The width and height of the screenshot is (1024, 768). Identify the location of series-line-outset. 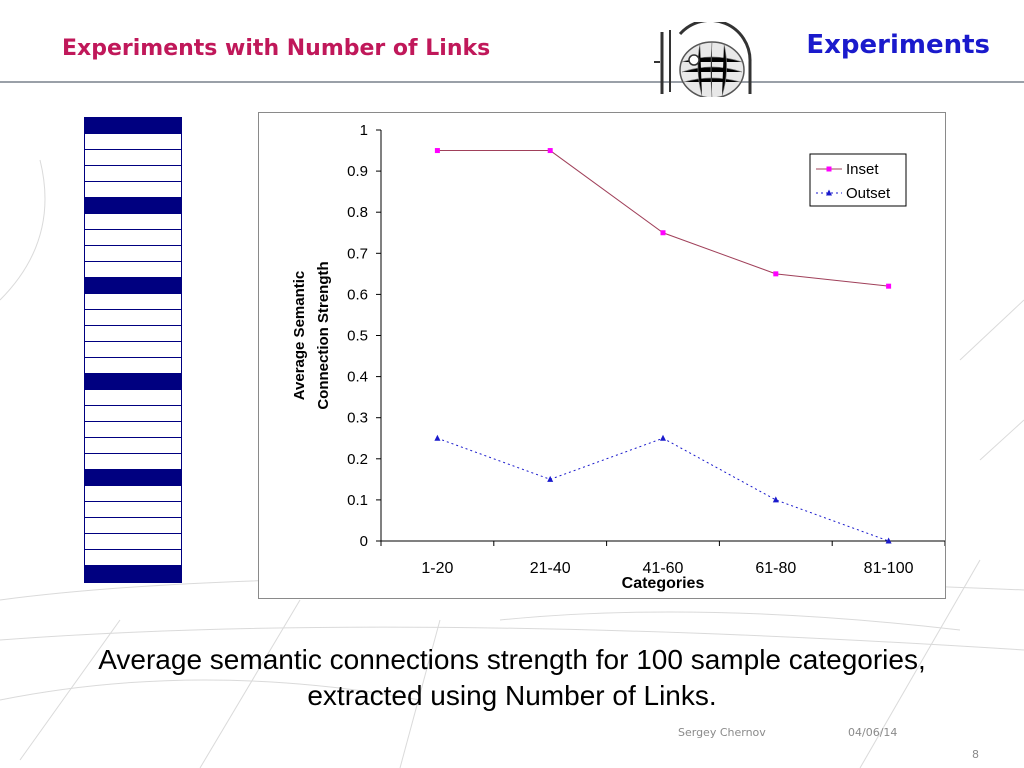
(663, 489).